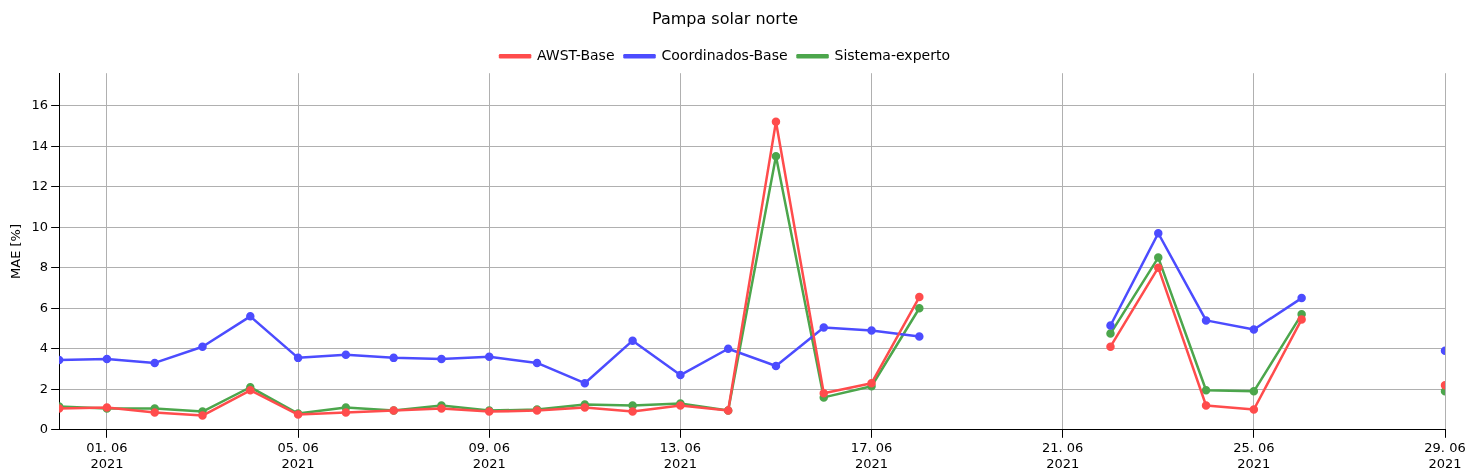  I want to click on y-tick-label: 4, so click(44, 348).